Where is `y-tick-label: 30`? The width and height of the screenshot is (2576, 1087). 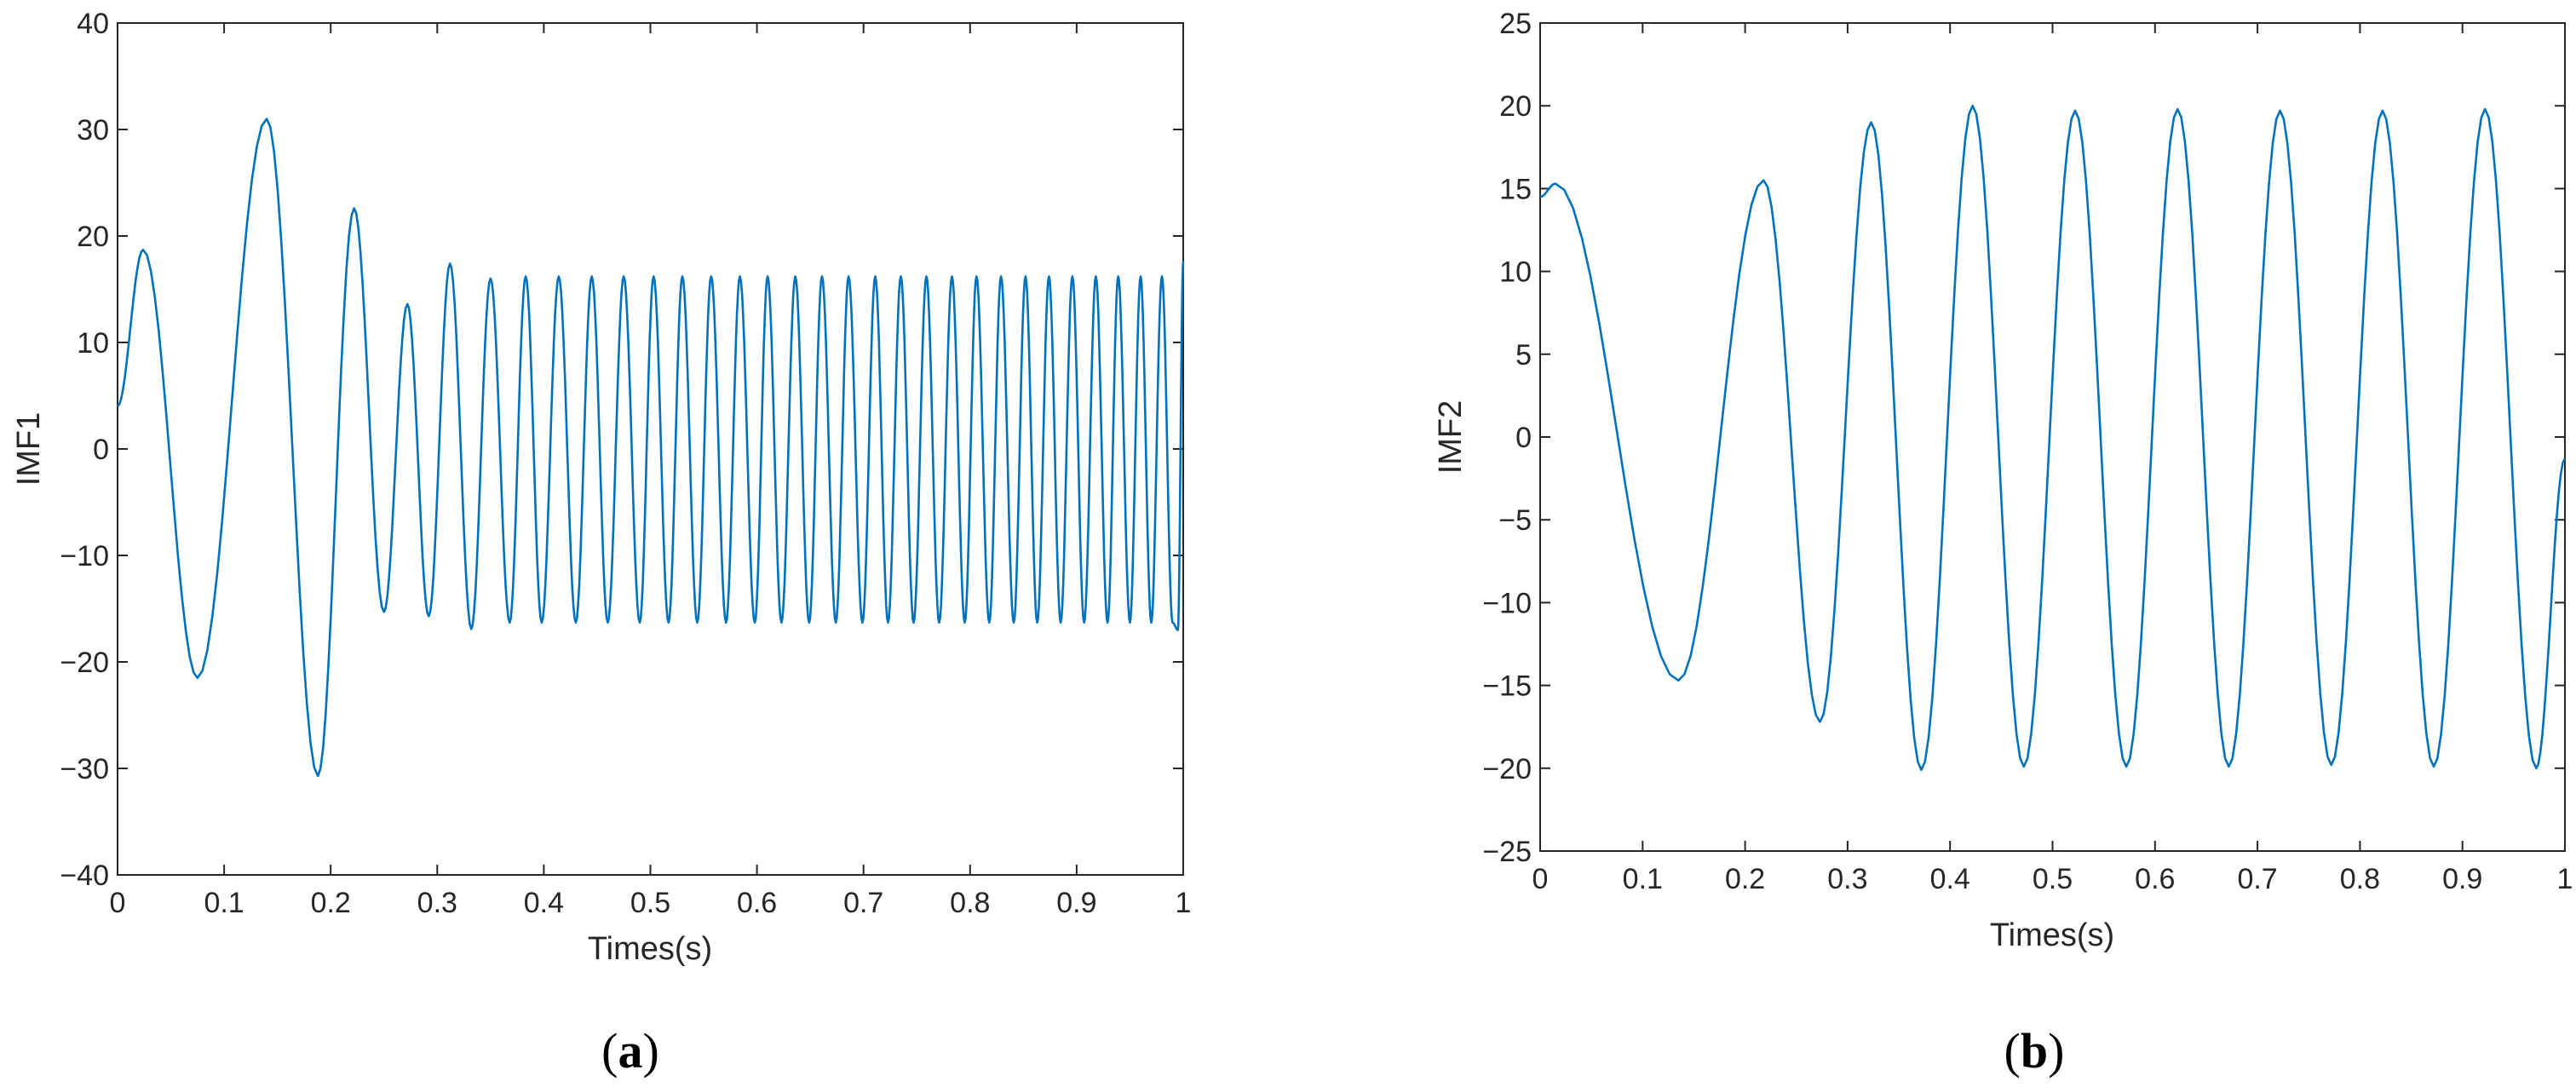
y-tick-label: 30 is located at coordinates (93, 130).